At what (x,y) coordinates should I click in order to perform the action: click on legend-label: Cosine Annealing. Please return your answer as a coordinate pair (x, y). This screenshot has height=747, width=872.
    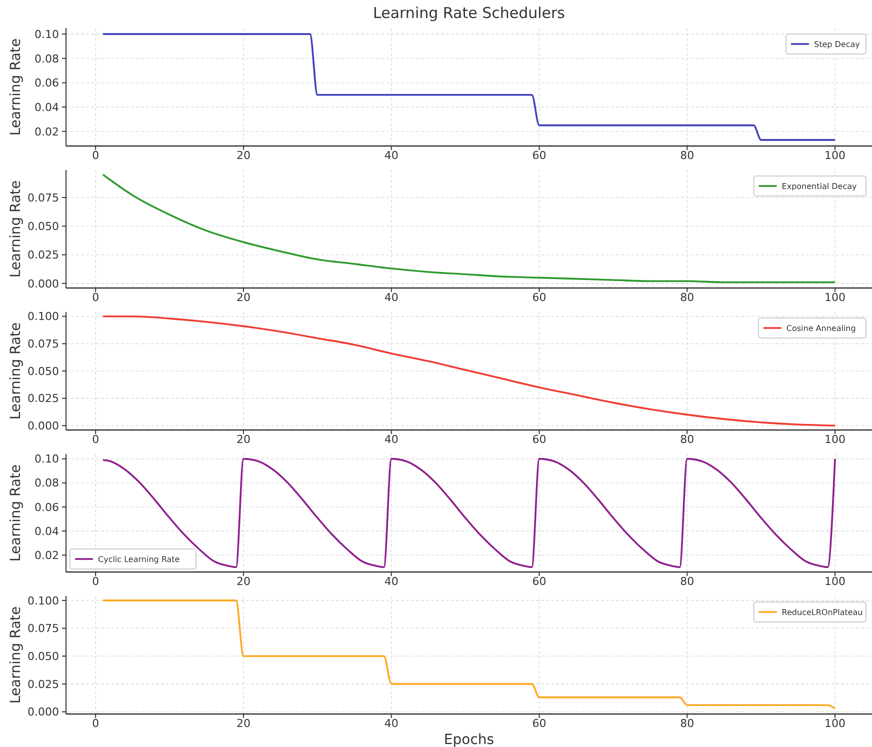
    Looking at the image, I should click on (821, 328).